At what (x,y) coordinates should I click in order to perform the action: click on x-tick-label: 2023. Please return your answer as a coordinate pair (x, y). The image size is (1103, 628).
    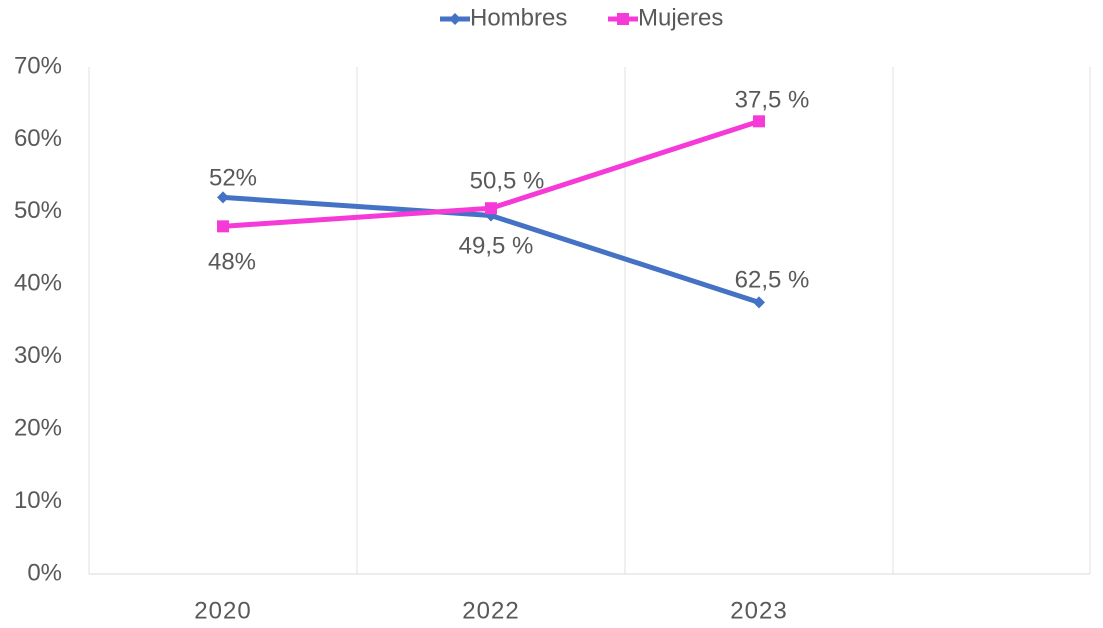
    Looking at the image, I should click on (758, 610).